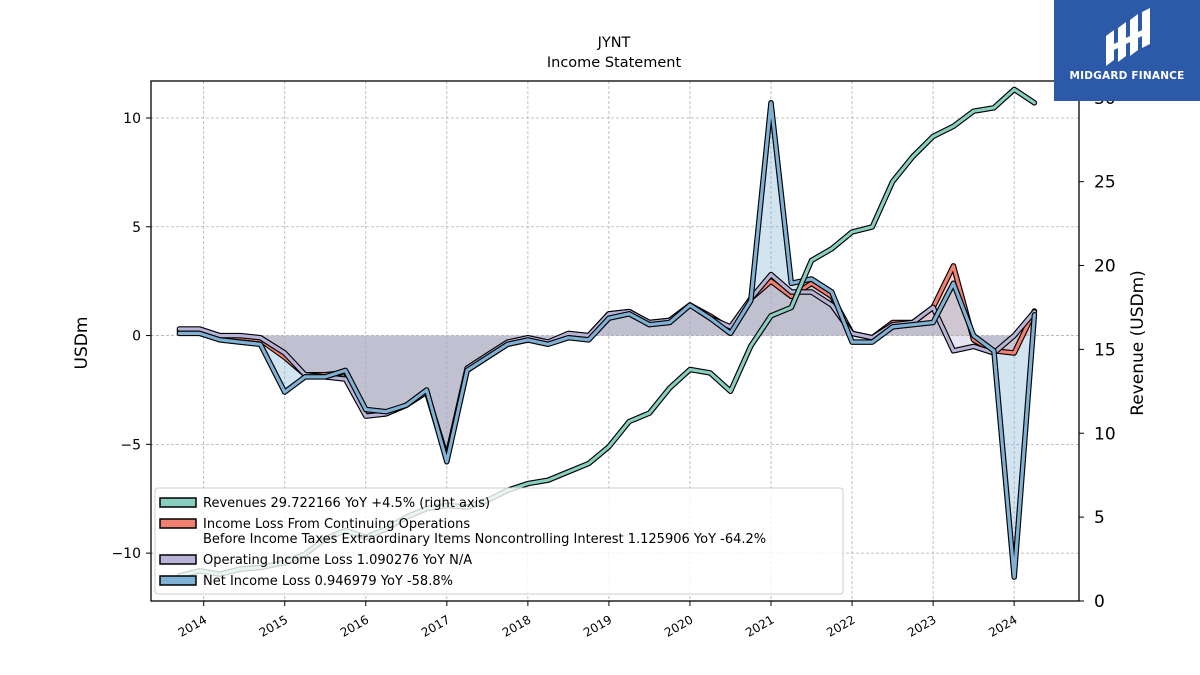 This screenshot has width=1200, height=675. Describe the element at coordinates (1128, 37) in the screenshot. I see `midgard-logo-mark-icon` at that location.